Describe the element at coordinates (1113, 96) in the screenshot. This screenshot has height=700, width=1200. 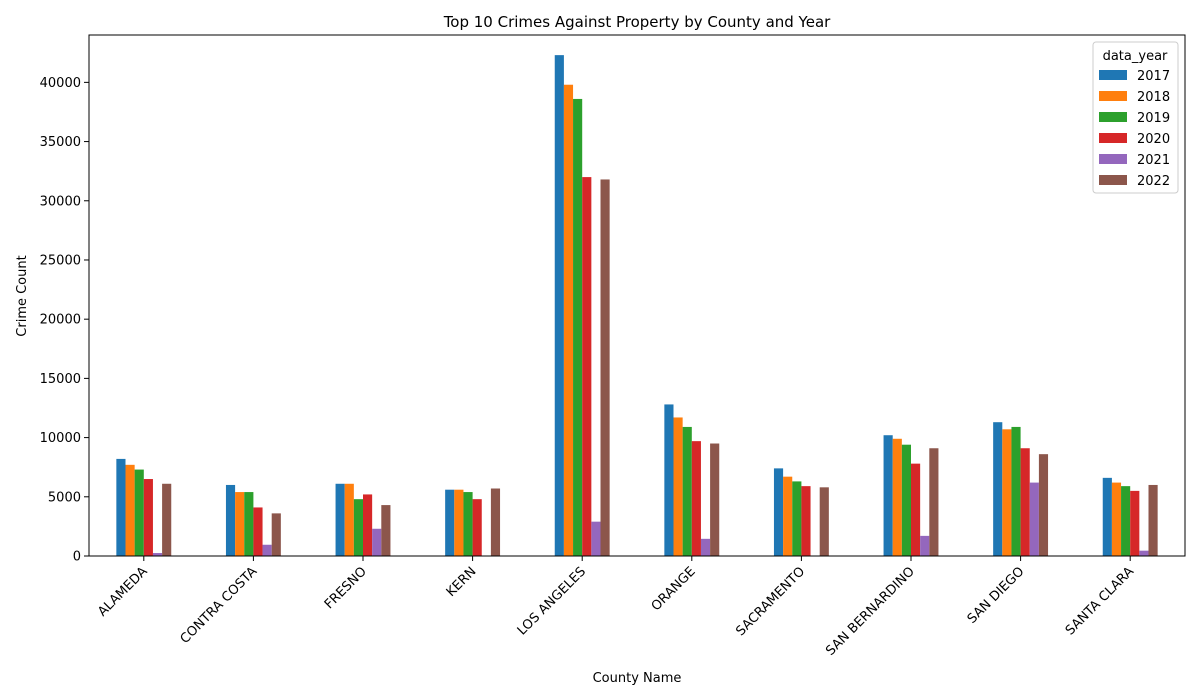
I see `legend-swatch-2018` at that location.